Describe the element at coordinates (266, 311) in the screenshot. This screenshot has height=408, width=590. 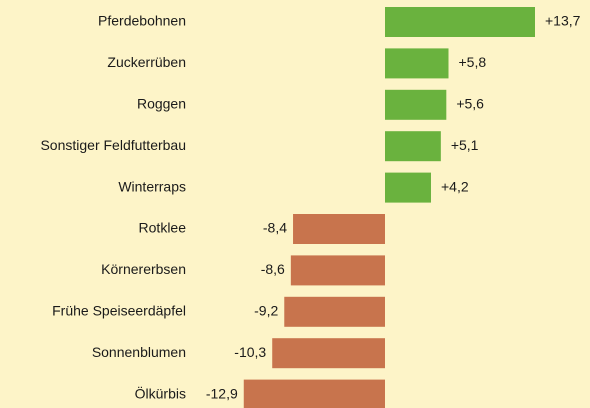
I see `value-label: -9,2` at that location.